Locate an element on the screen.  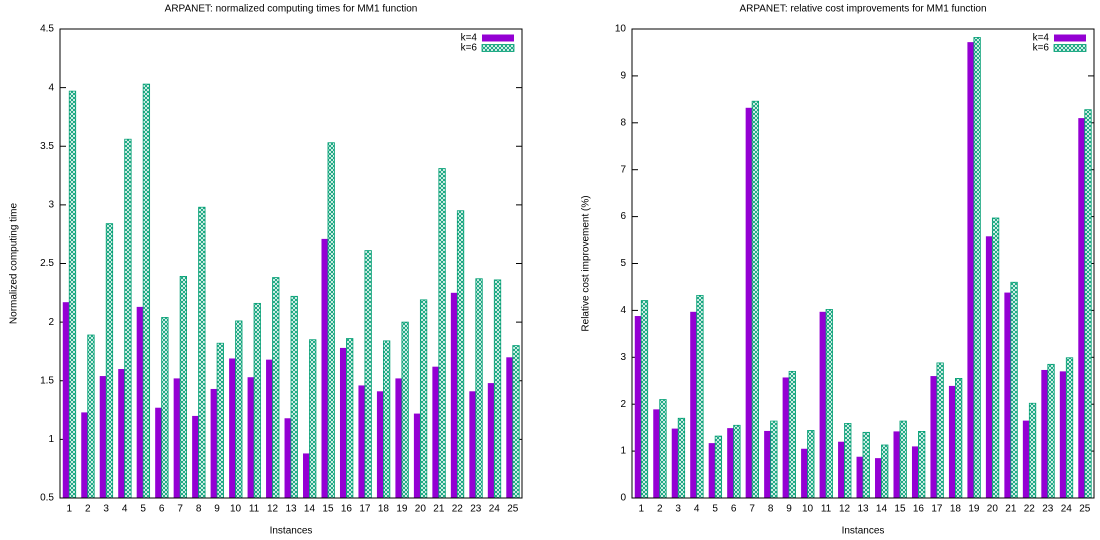
y-tick-label: 7 is located at coordinates (623, 169).